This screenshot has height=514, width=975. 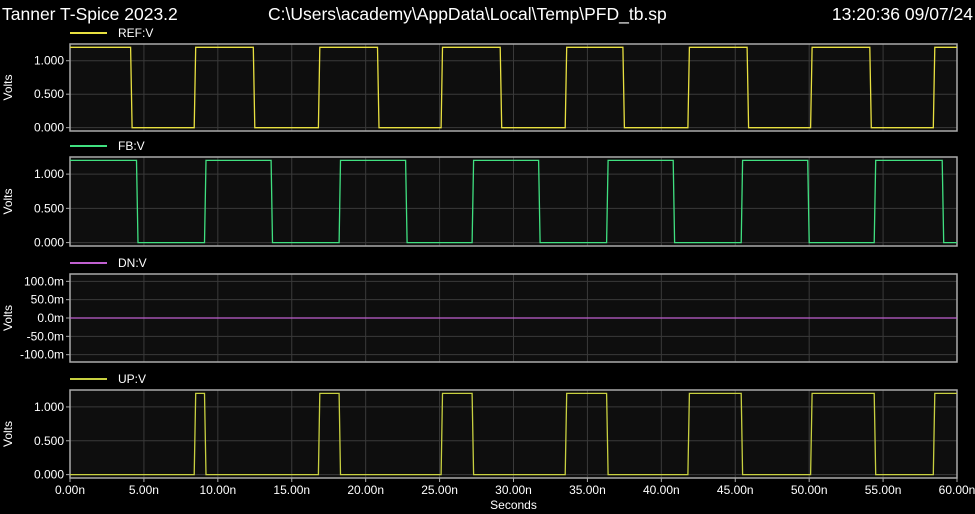 What do you see at coordinates (47, 300) in the screenshot?
I see `y-tick-label: 50.0m` at bounding box center [47, 300].